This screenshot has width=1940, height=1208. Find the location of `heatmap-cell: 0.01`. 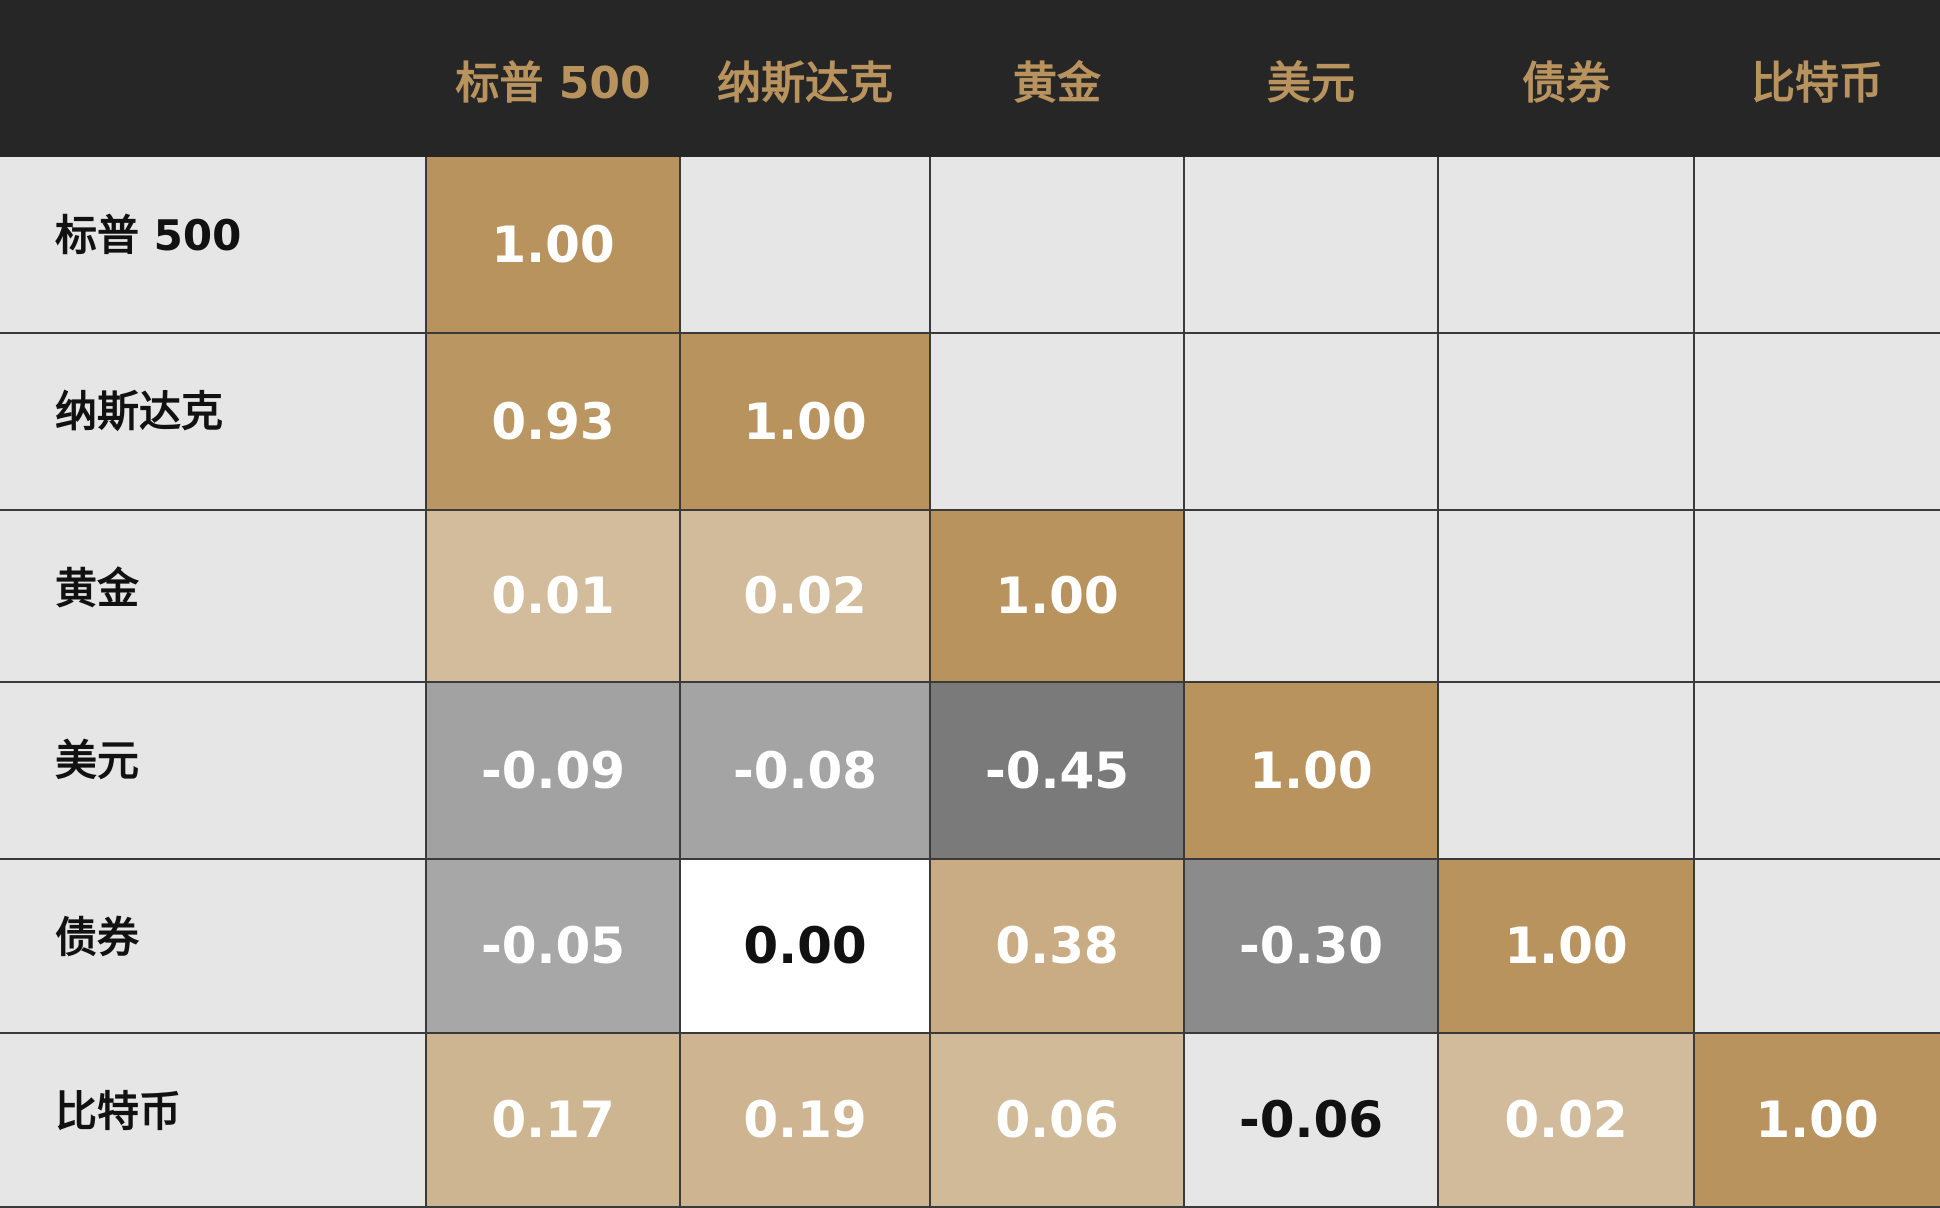

heatmap-cell: 0.01 is located at coordinates (553, 596).